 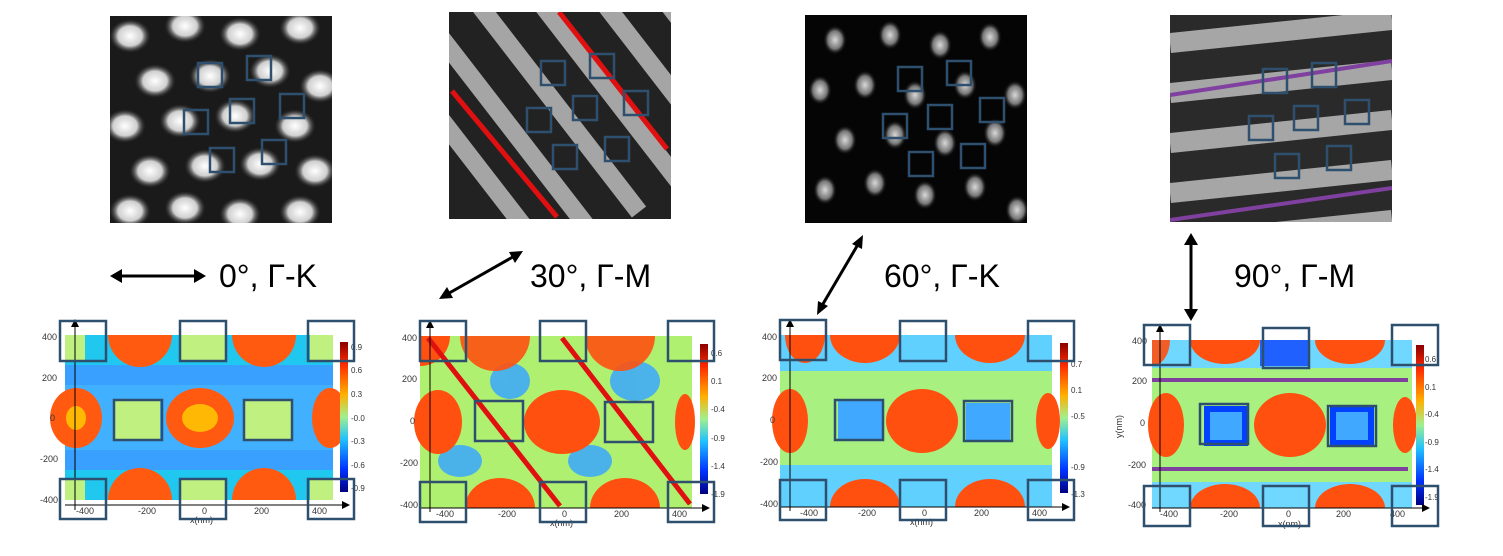 What do you see at coordinates (1191, 277) in the screenshot?
I see `arrow-90deg-icon` at bounding box center [1191, 277].